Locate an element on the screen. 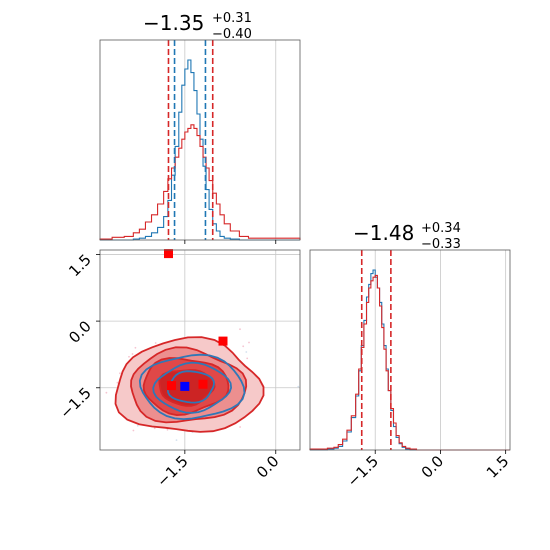  y-tick-label: −1.5 is located at coordinates (75, 403).